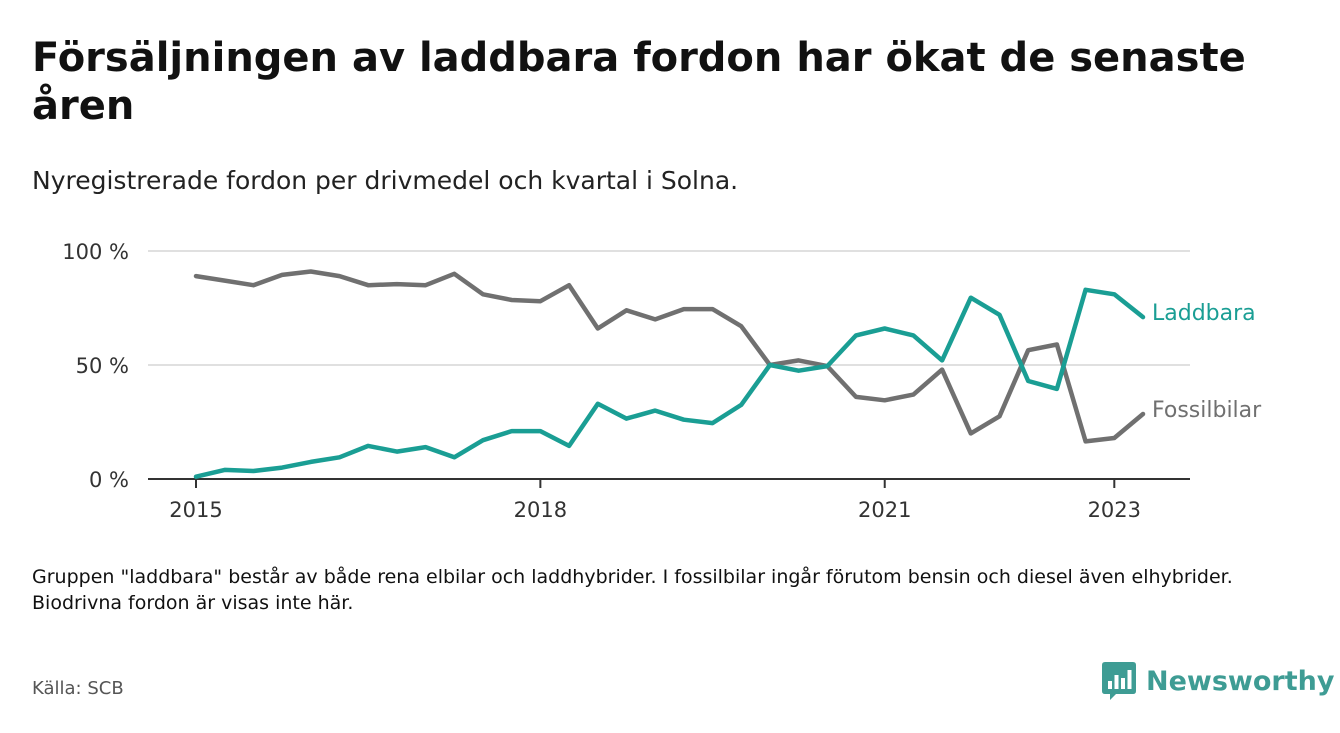  I want to click on x-tick-label: 2015, so click(195, 510).